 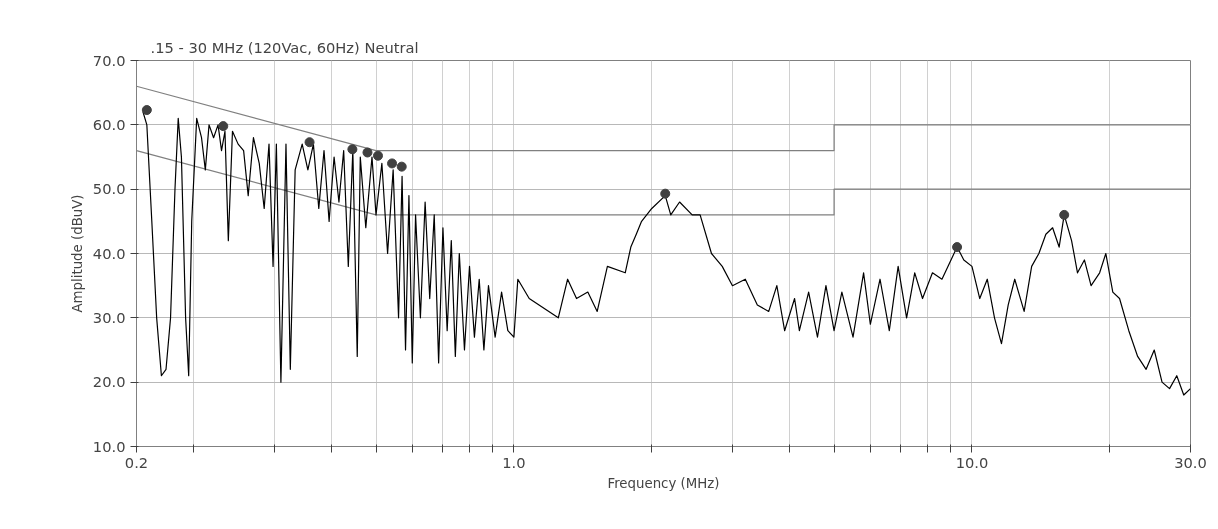 I want to click on y-tick-label: 50.0, so click(x=109, y=189).